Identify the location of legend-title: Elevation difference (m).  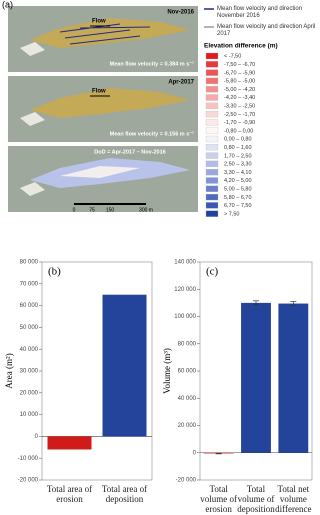
(241, 46).